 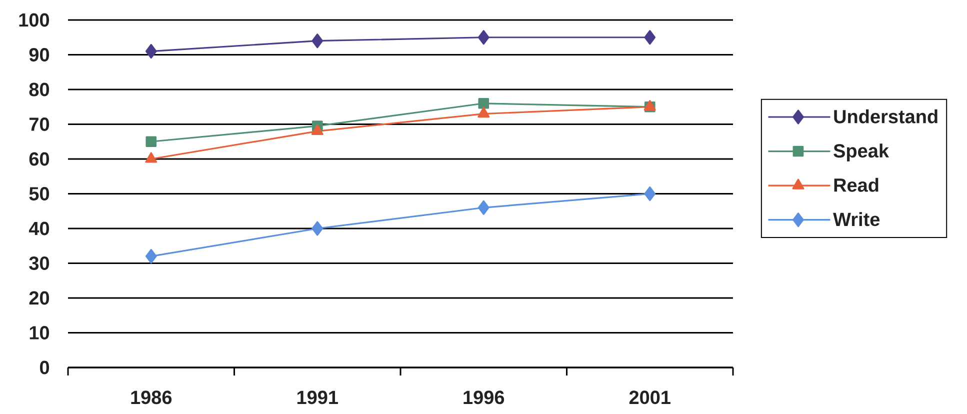 What do you see at coordinates (39, 263) in the screenshot?
I see `y-tick-label: 30` at bounding box center [39, 263].